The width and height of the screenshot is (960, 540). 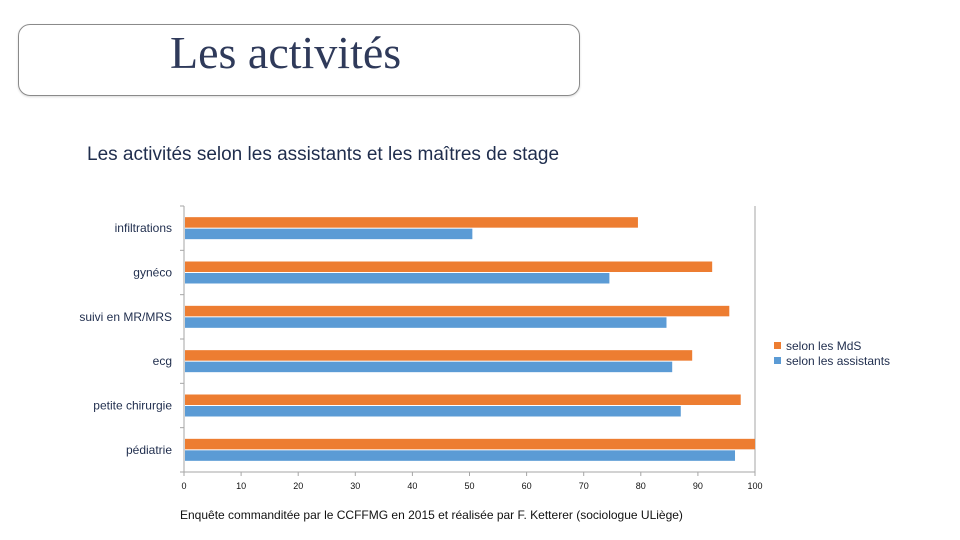 What do you see at coordinates (132, 406) in the screenshot?
I see `category-label: petite chirurgie` at bounding box center [132, 406].